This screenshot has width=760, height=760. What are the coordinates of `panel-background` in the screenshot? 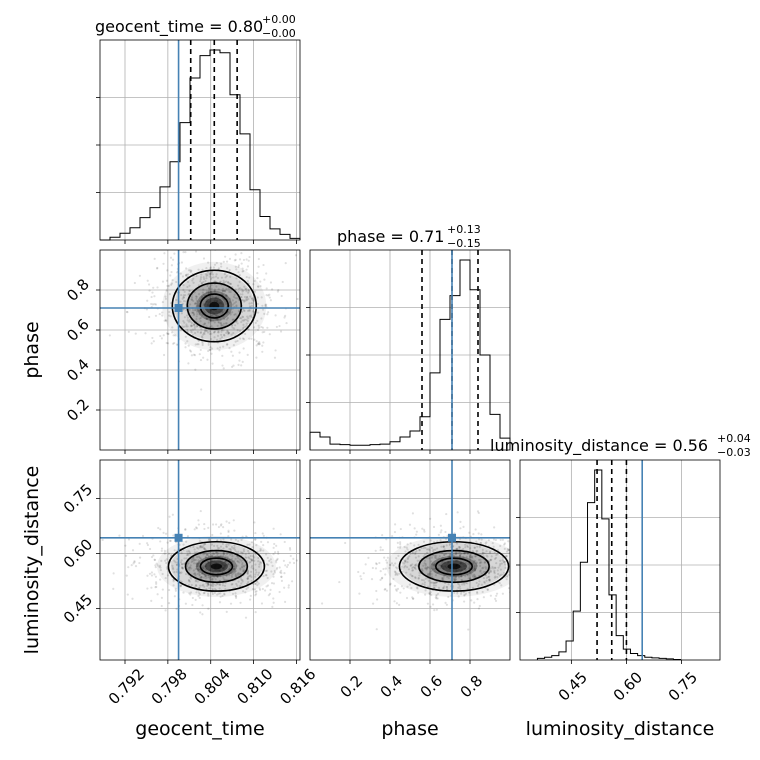 It's located at (620, 560).